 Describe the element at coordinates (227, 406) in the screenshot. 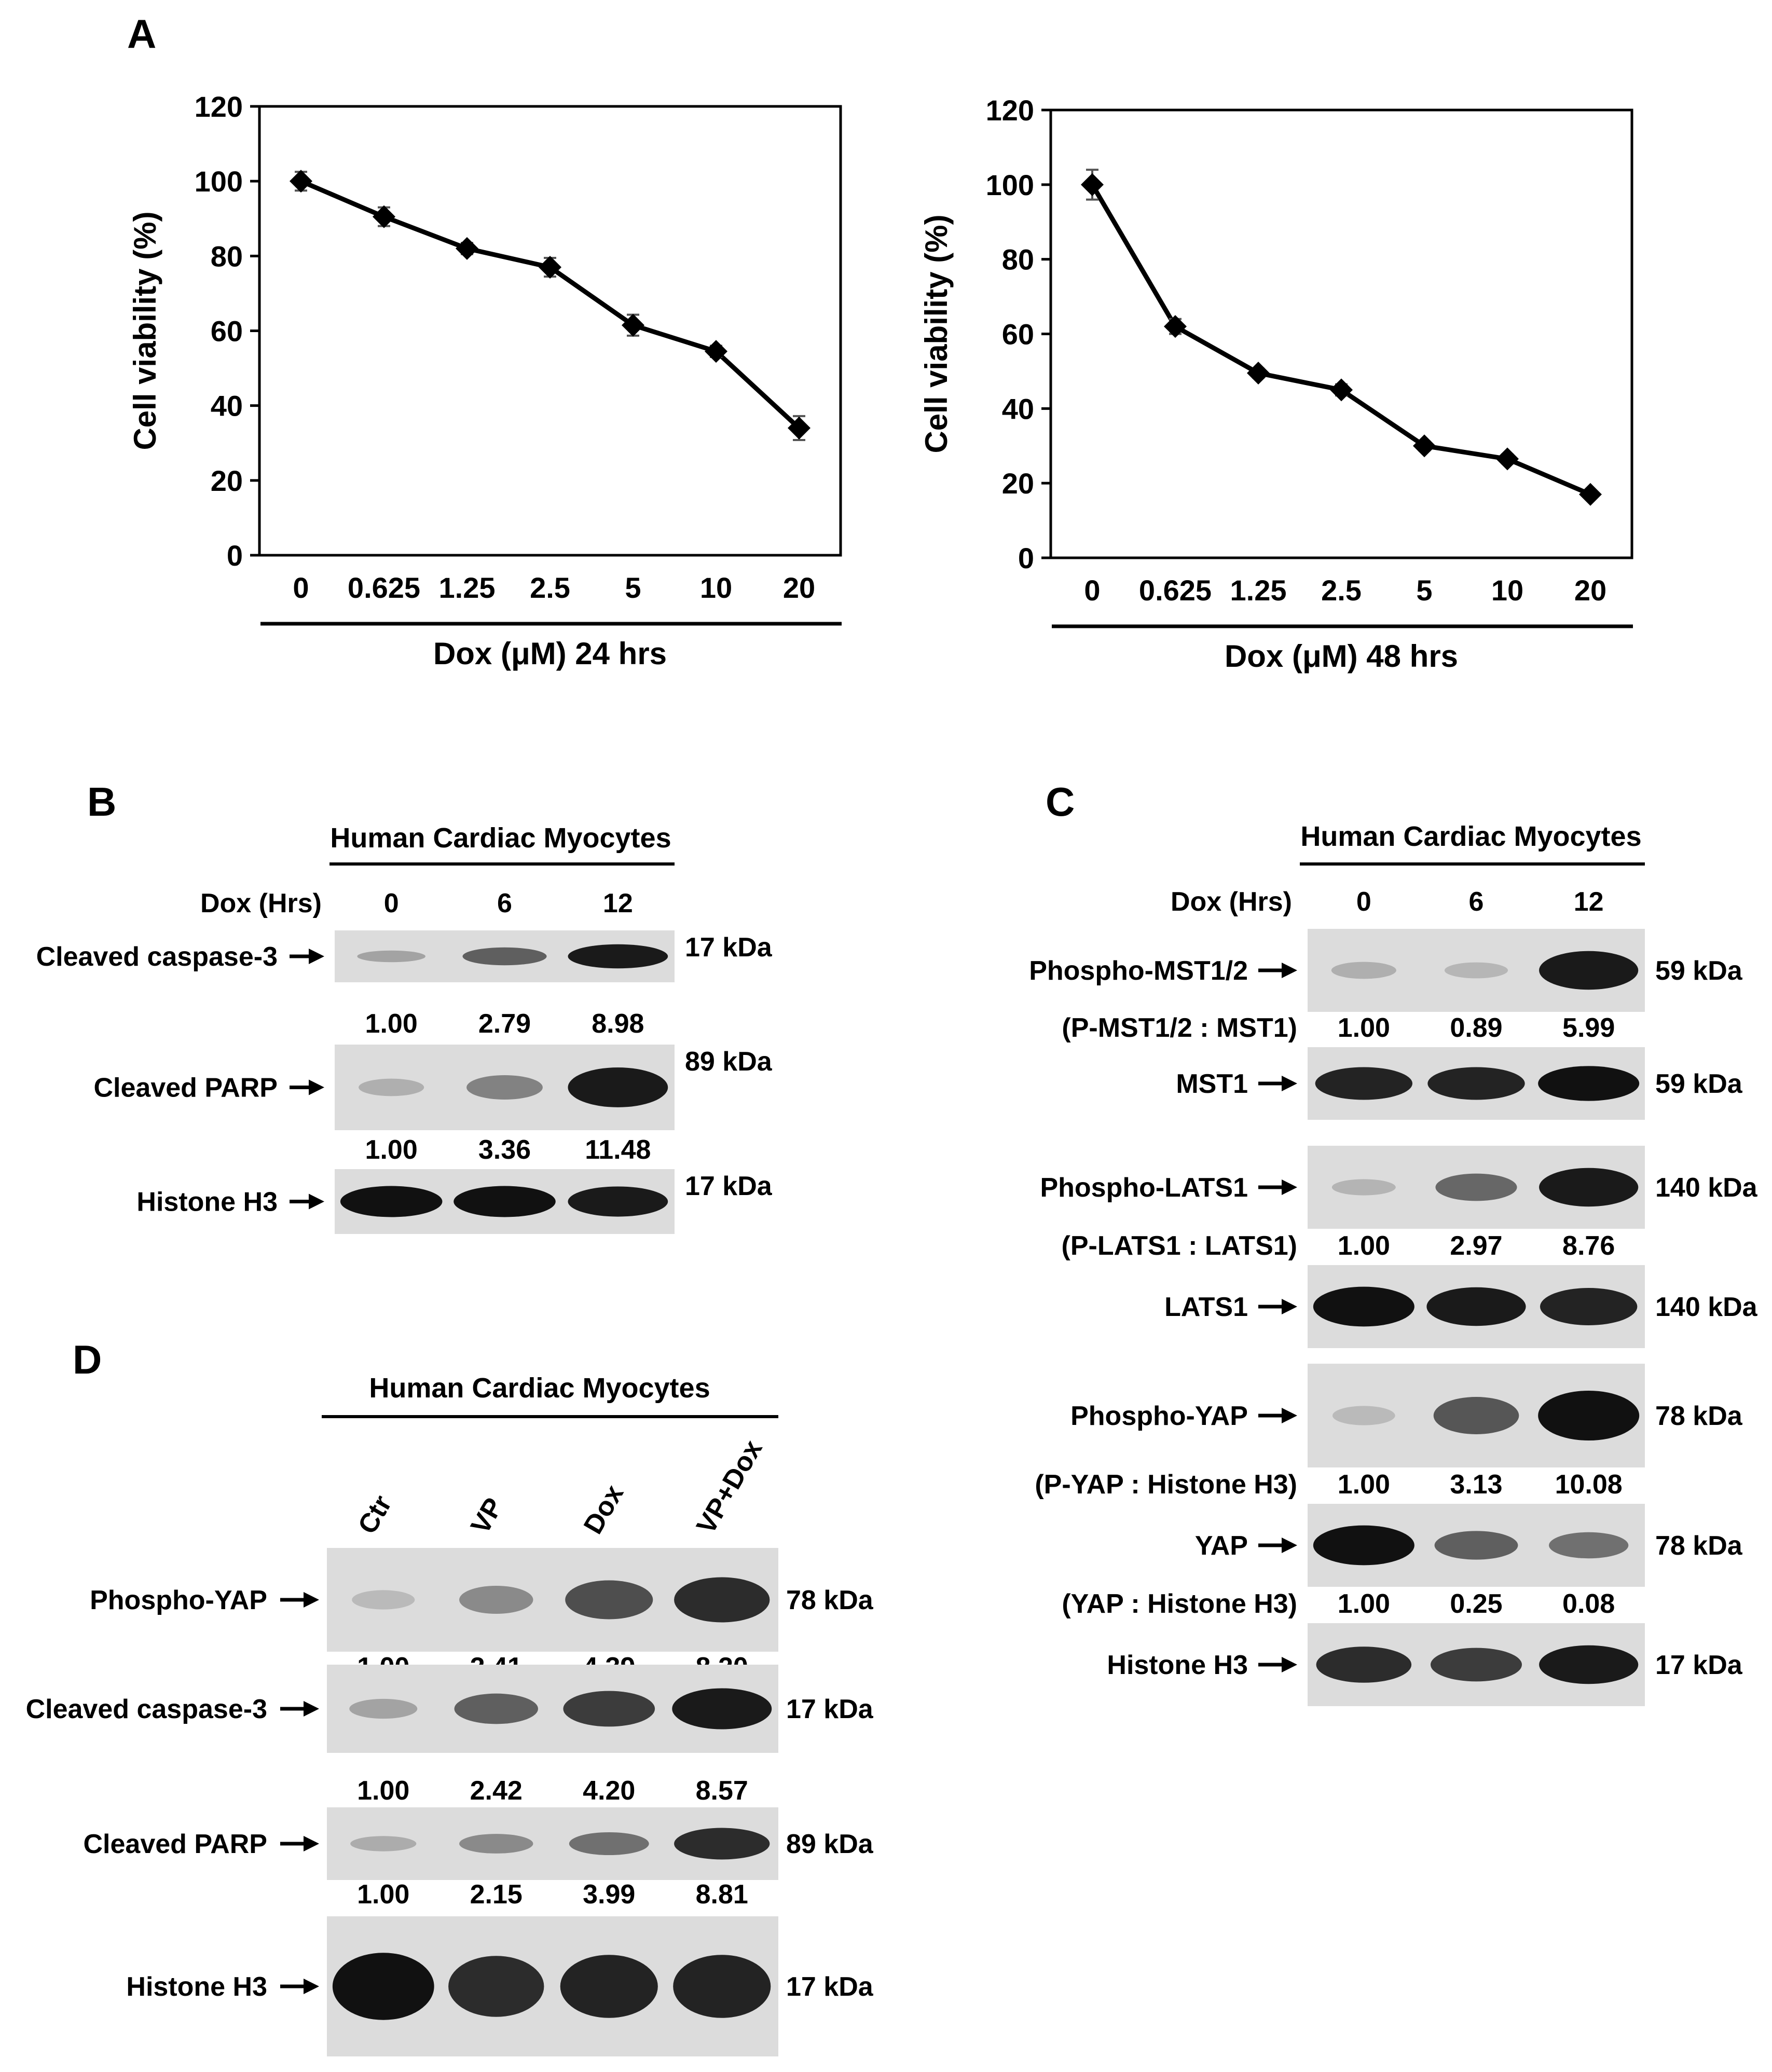

I see `y-tick-label: 40` at that location.